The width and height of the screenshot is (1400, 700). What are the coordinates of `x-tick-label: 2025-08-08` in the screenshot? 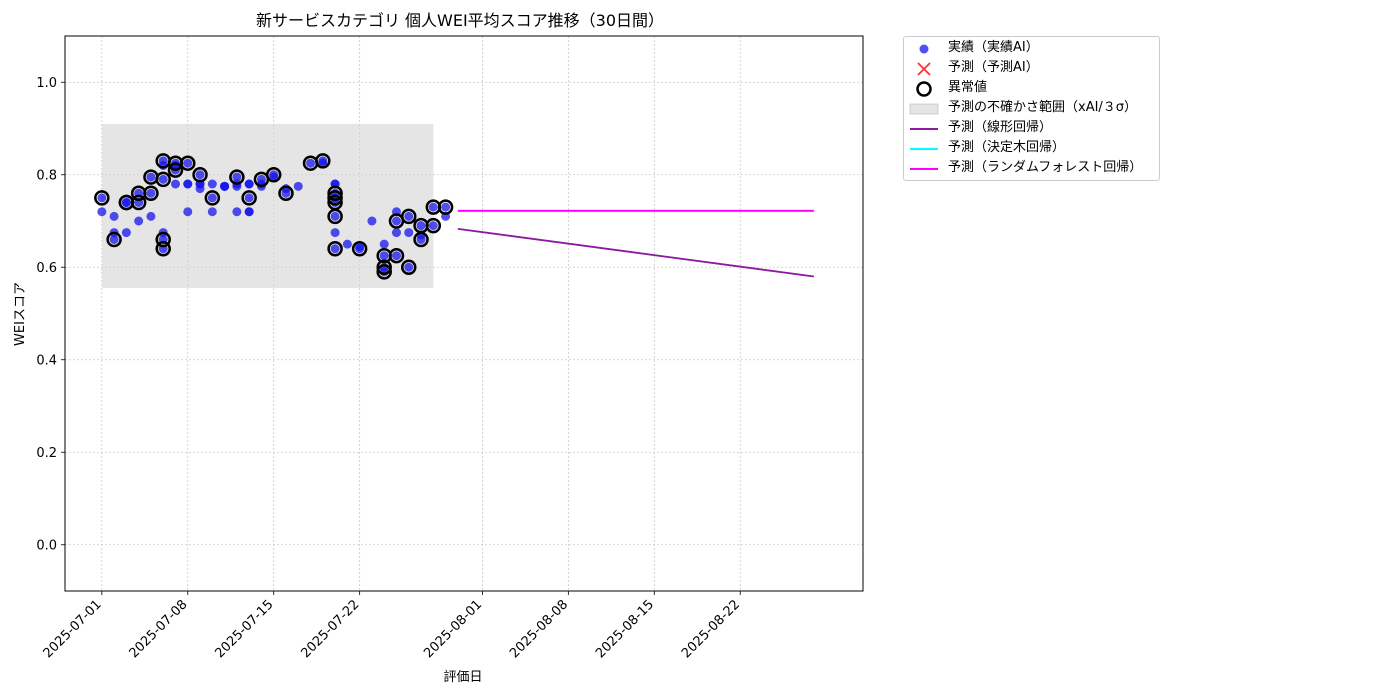 It's located at (539, 629).